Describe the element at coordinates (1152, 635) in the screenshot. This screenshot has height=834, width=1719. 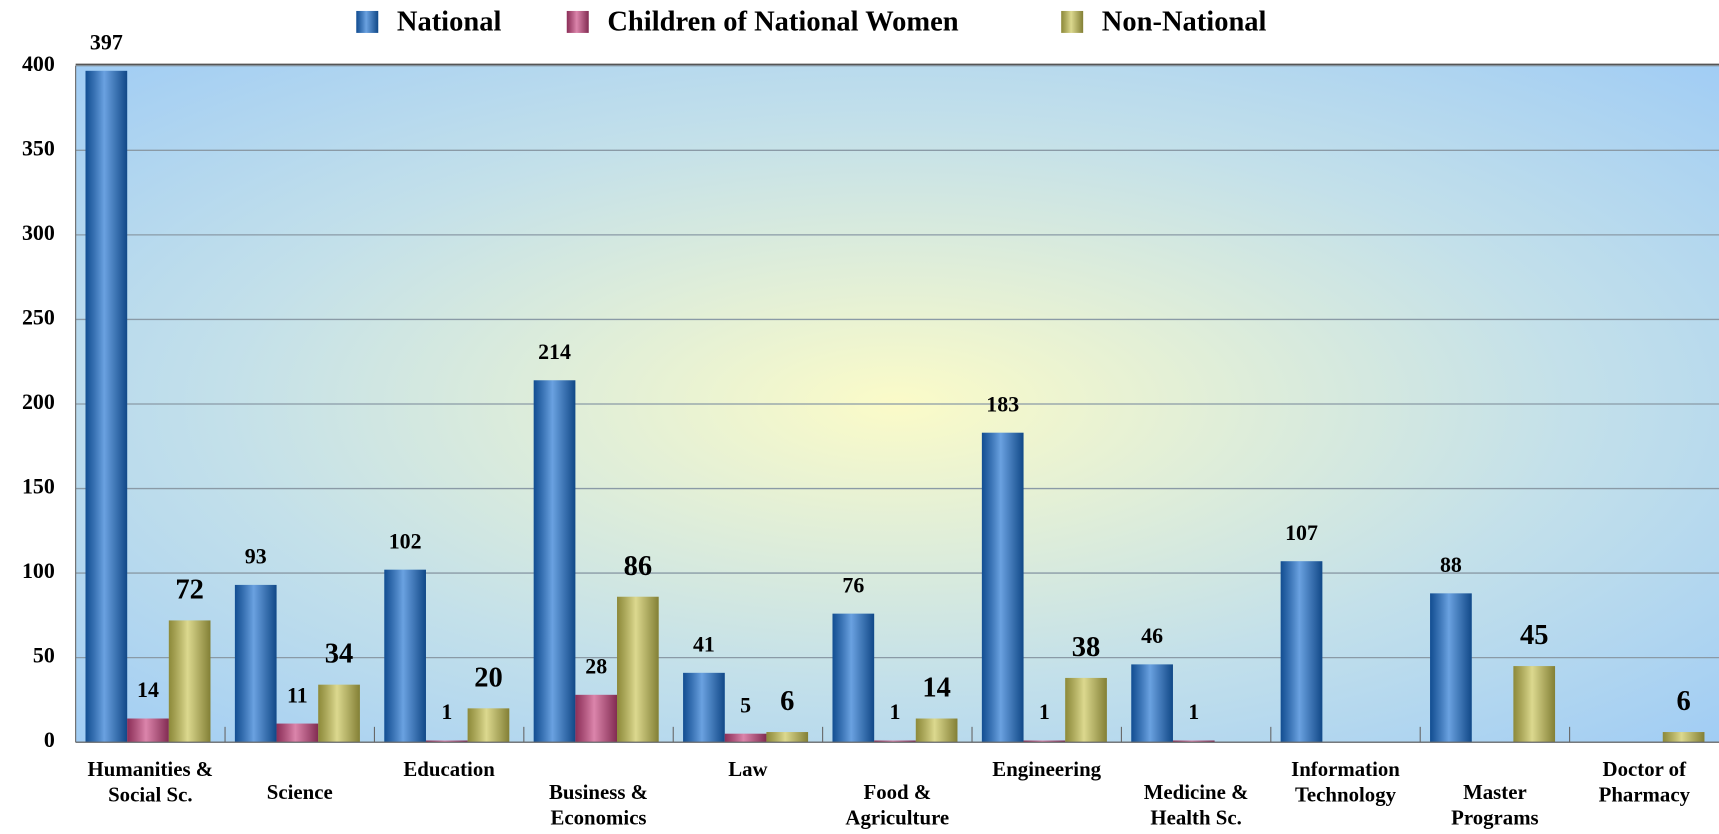
I see `data-label: 46` at that location.